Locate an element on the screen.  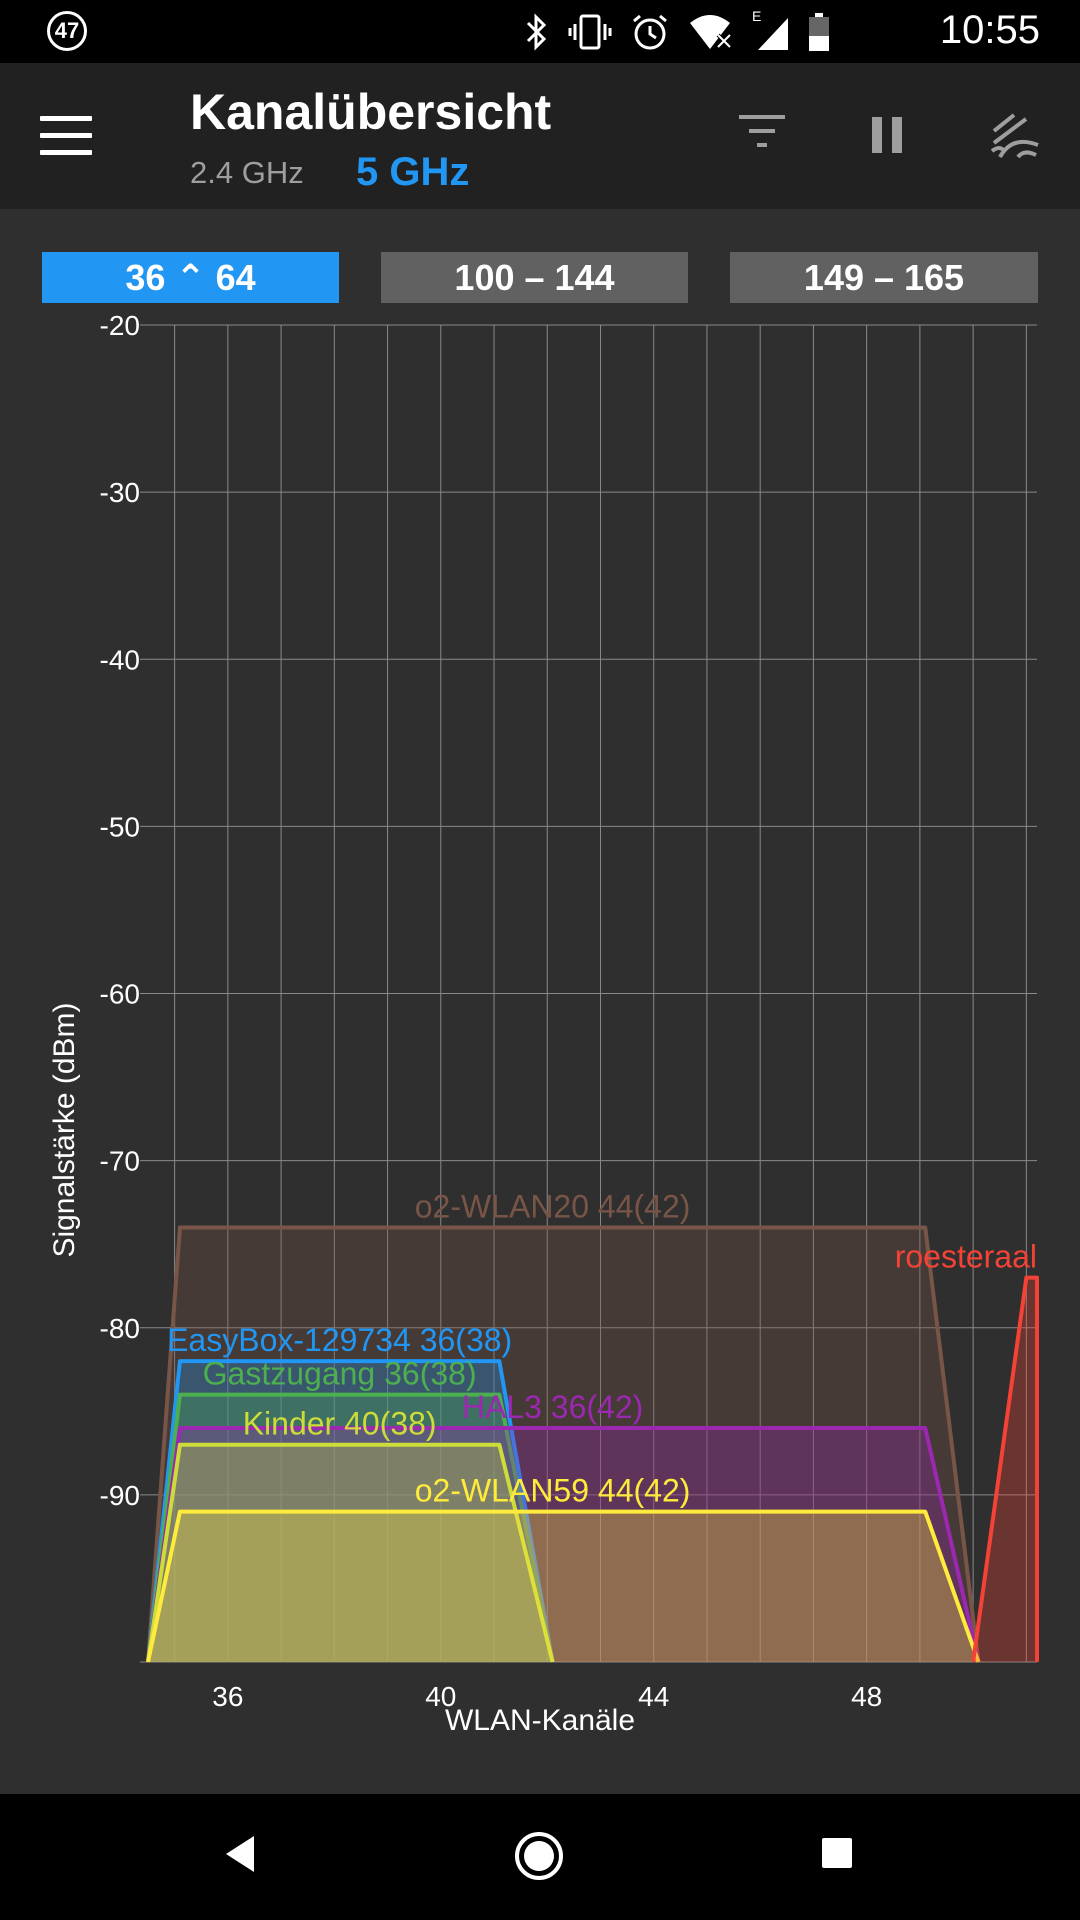
x-tick-label: 36 is located at coordinates (227, 1696).